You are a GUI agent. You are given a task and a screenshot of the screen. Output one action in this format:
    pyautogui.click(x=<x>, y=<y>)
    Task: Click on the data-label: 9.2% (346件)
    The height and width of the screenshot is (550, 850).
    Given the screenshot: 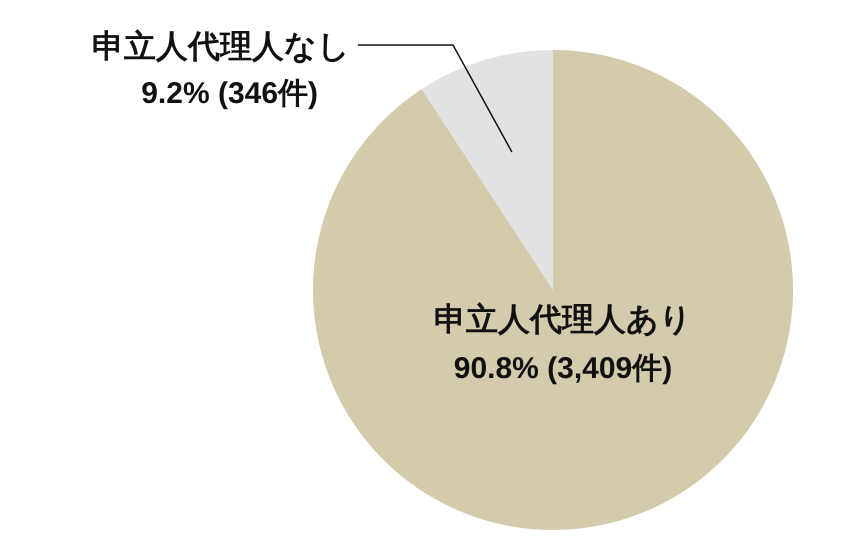 What is the action you would take?
    pyautogui.click(x=229, y=93)
    